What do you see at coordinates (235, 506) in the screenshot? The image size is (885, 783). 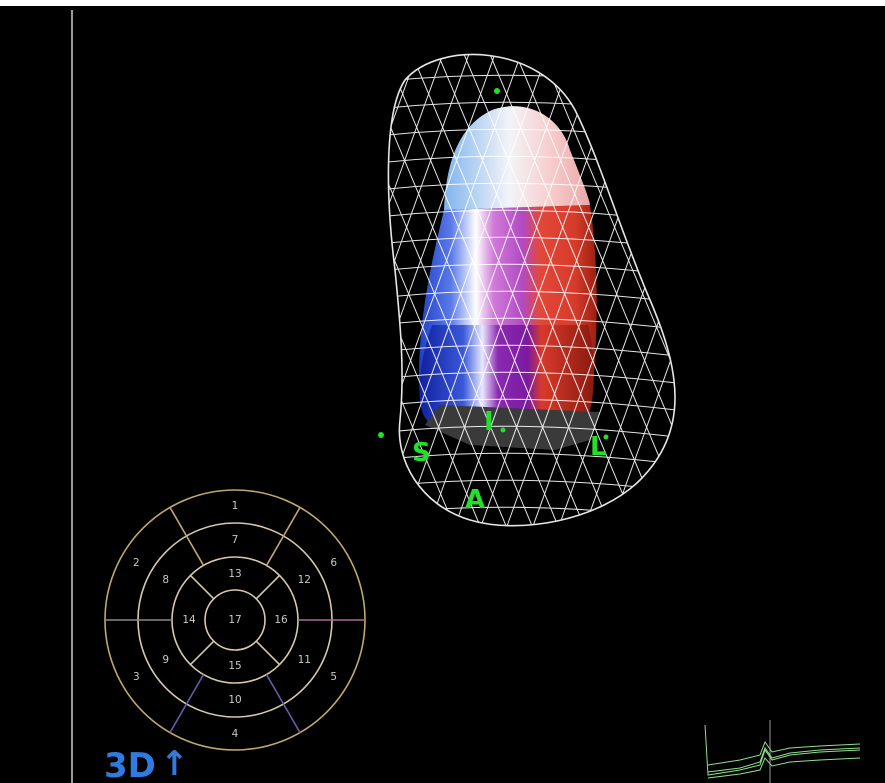 I see `bullseye-segment-label: 1` at bounding box center [235, 506].